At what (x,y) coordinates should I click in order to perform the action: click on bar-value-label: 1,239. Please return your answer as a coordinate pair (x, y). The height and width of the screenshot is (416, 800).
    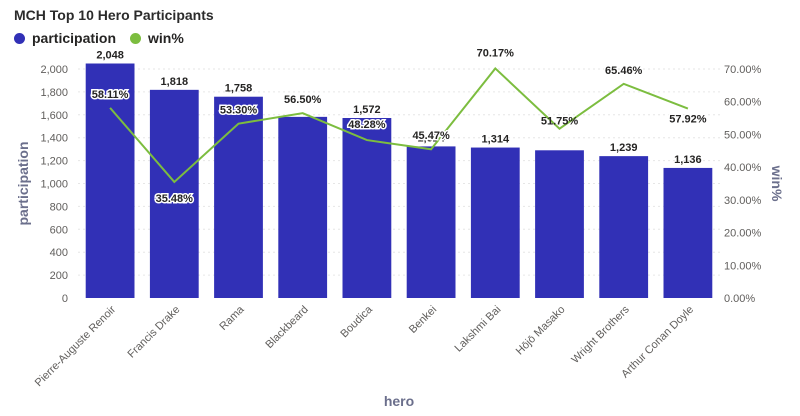
    Looking at the image, I should click on (624, 148).